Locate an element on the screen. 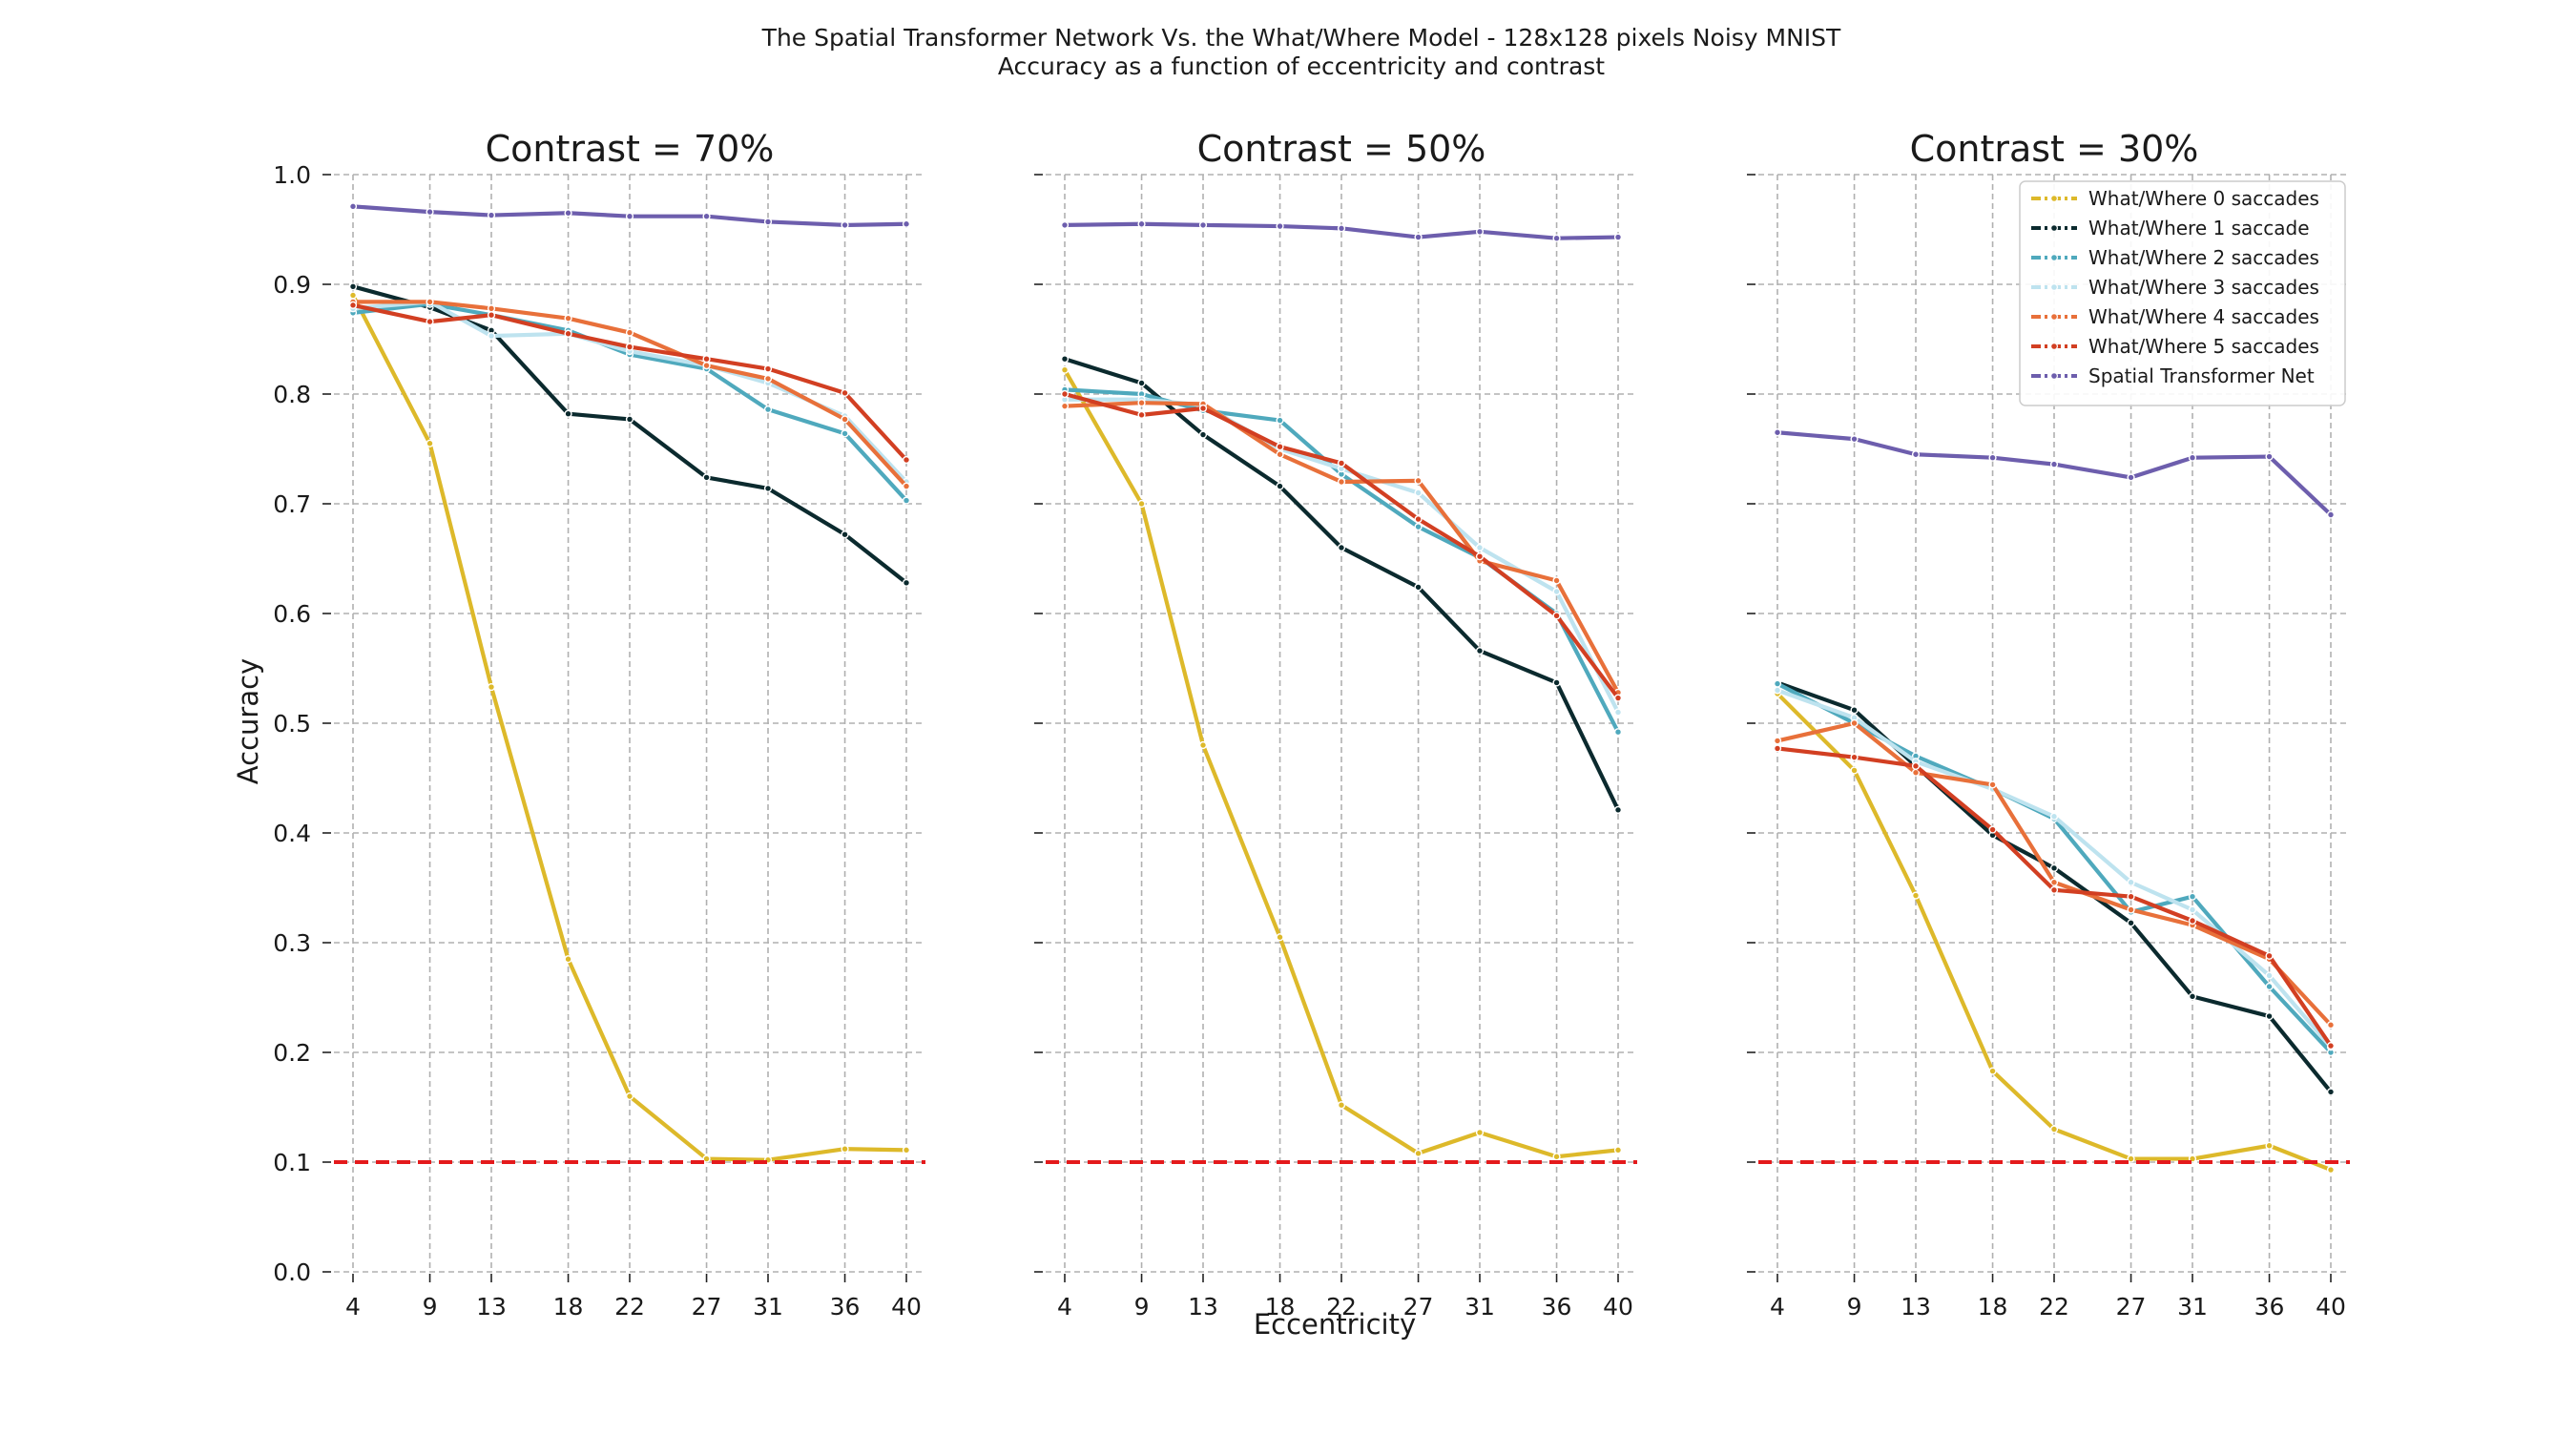 The width and height of the screenshot is (2576, 1435). y-tick-label: 0.3 is located at coordinates (292, 943).